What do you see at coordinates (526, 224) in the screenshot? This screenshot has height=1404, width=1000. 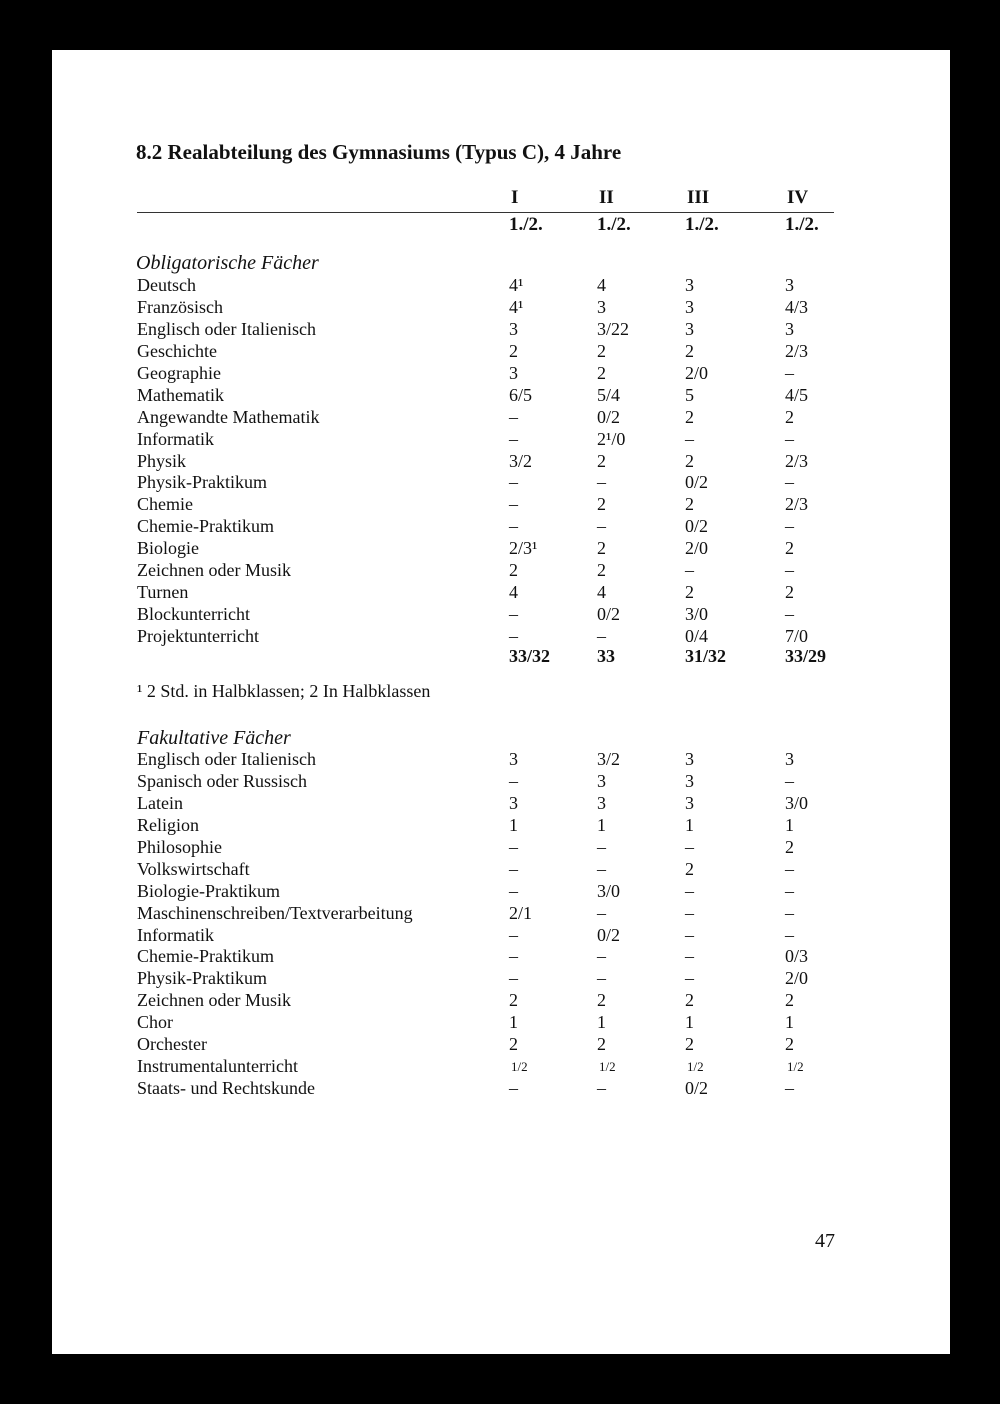 I see `column-sub-1: 1./2.` at bounding box center [526, 224].